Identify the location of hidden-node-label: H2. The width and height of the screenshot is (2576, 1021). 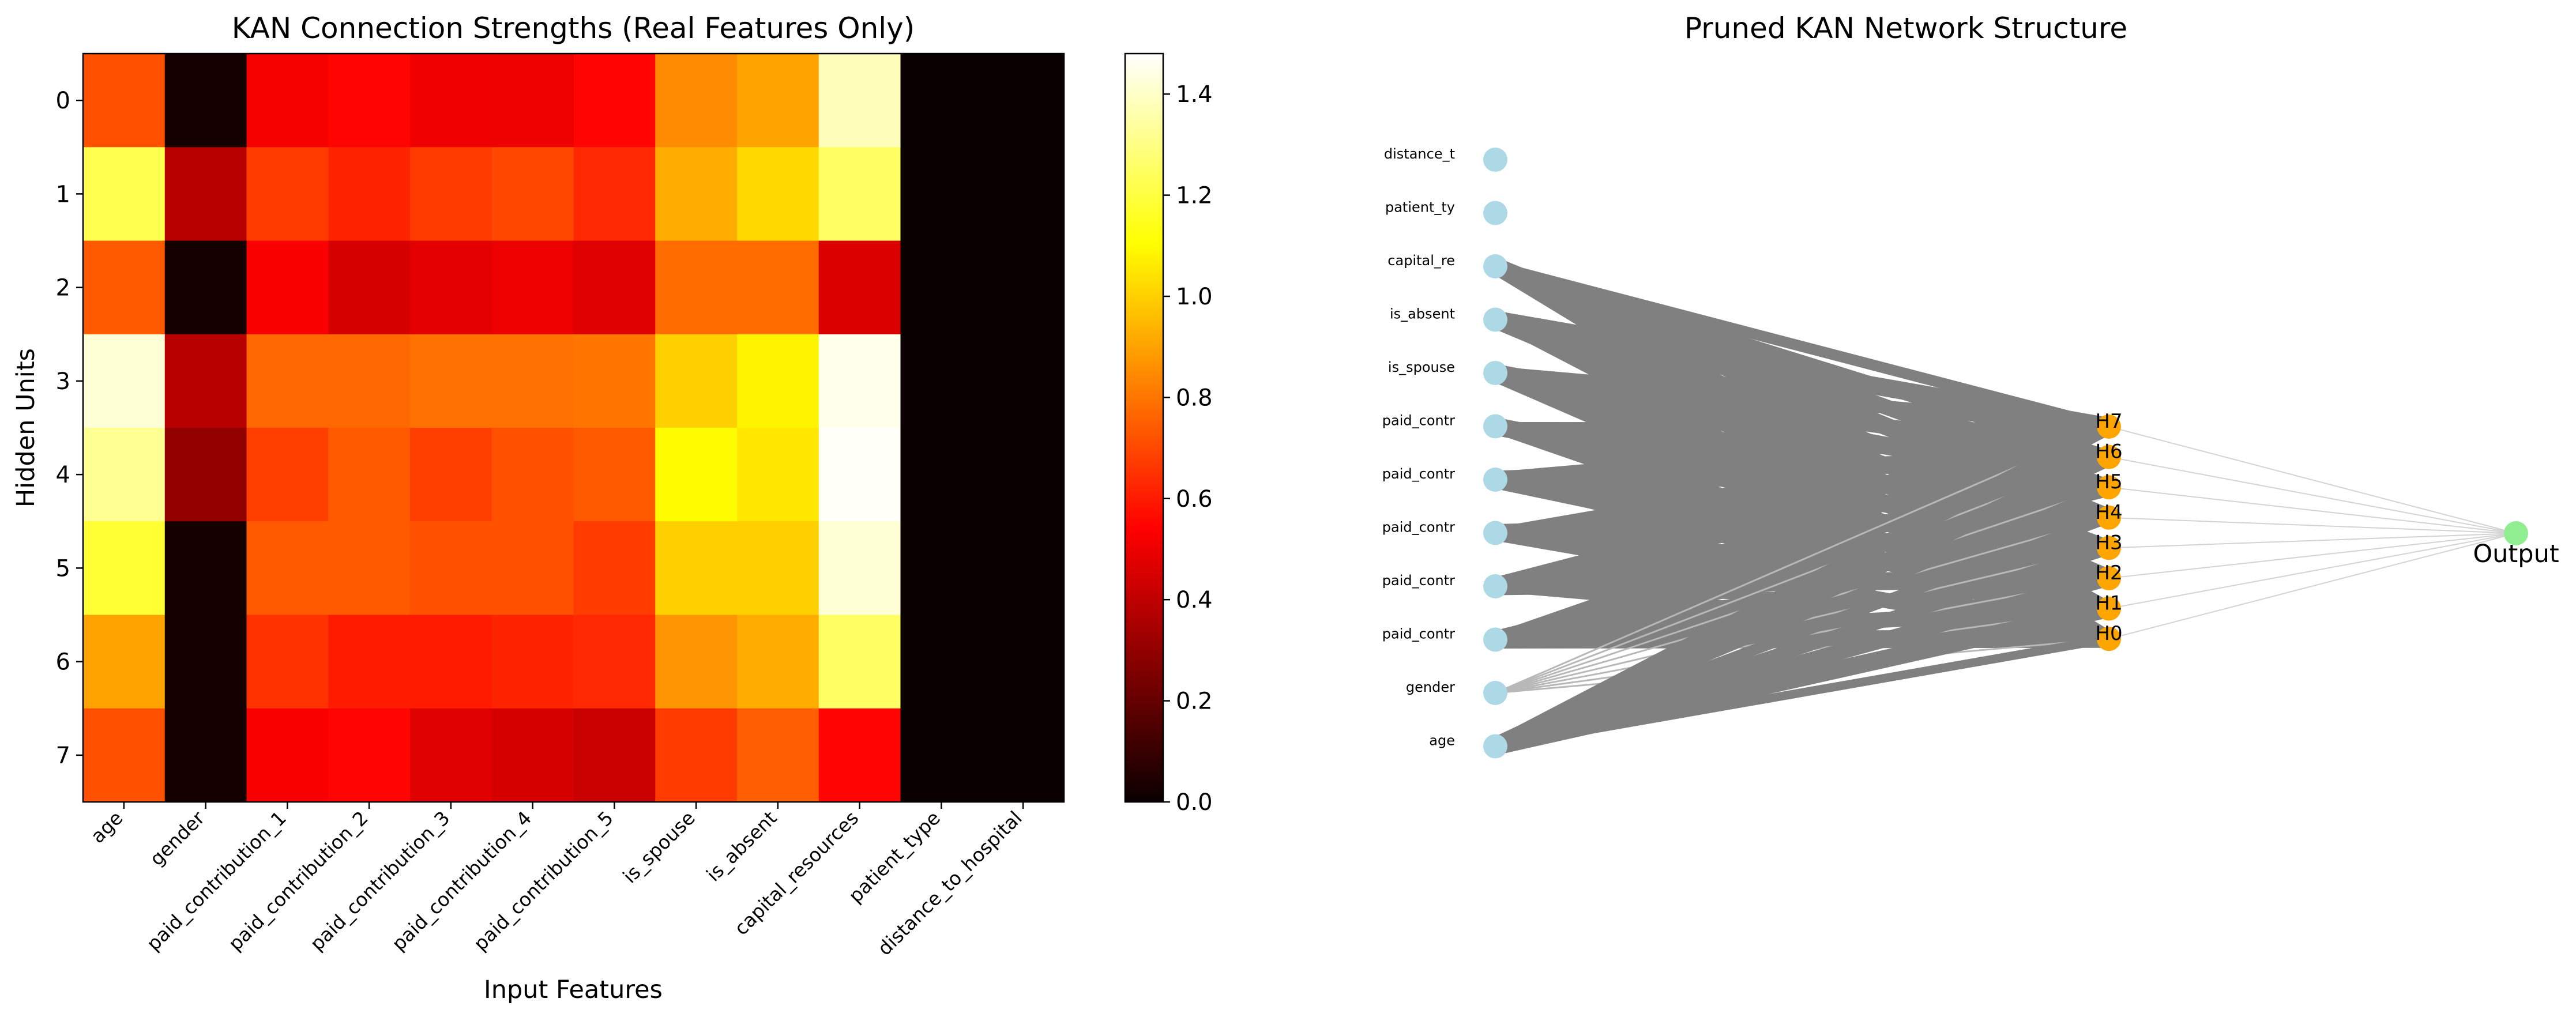
(2108, 573).